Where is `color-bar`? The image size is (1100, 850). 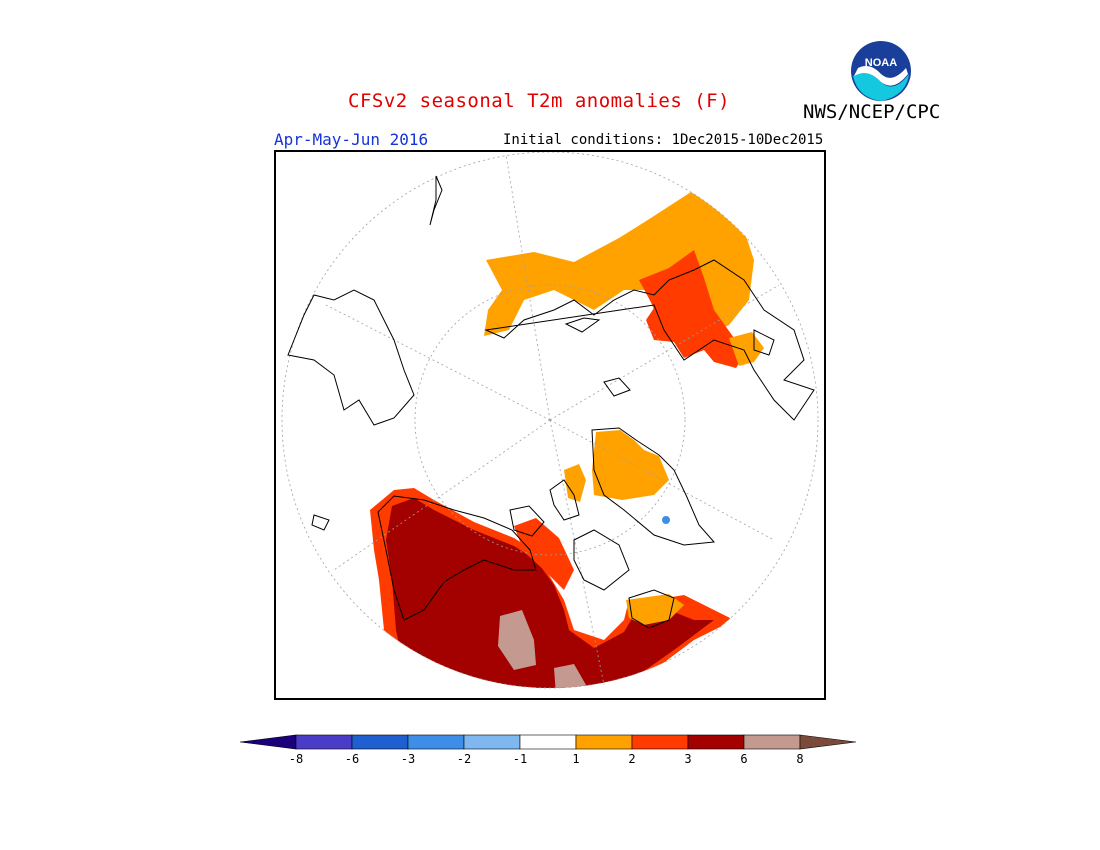 color-bar is located at coordinates (548, 742).